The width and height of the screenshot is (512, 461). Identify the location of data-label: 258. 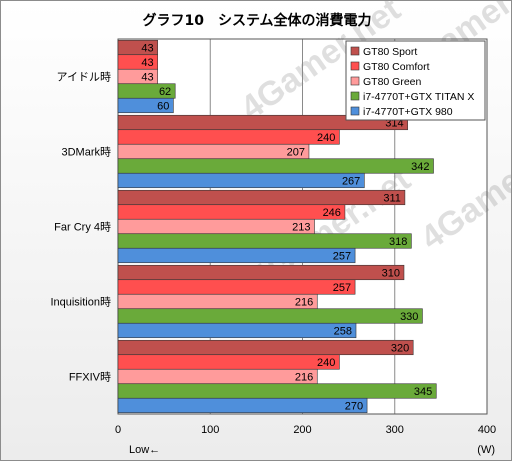
(343, 331).